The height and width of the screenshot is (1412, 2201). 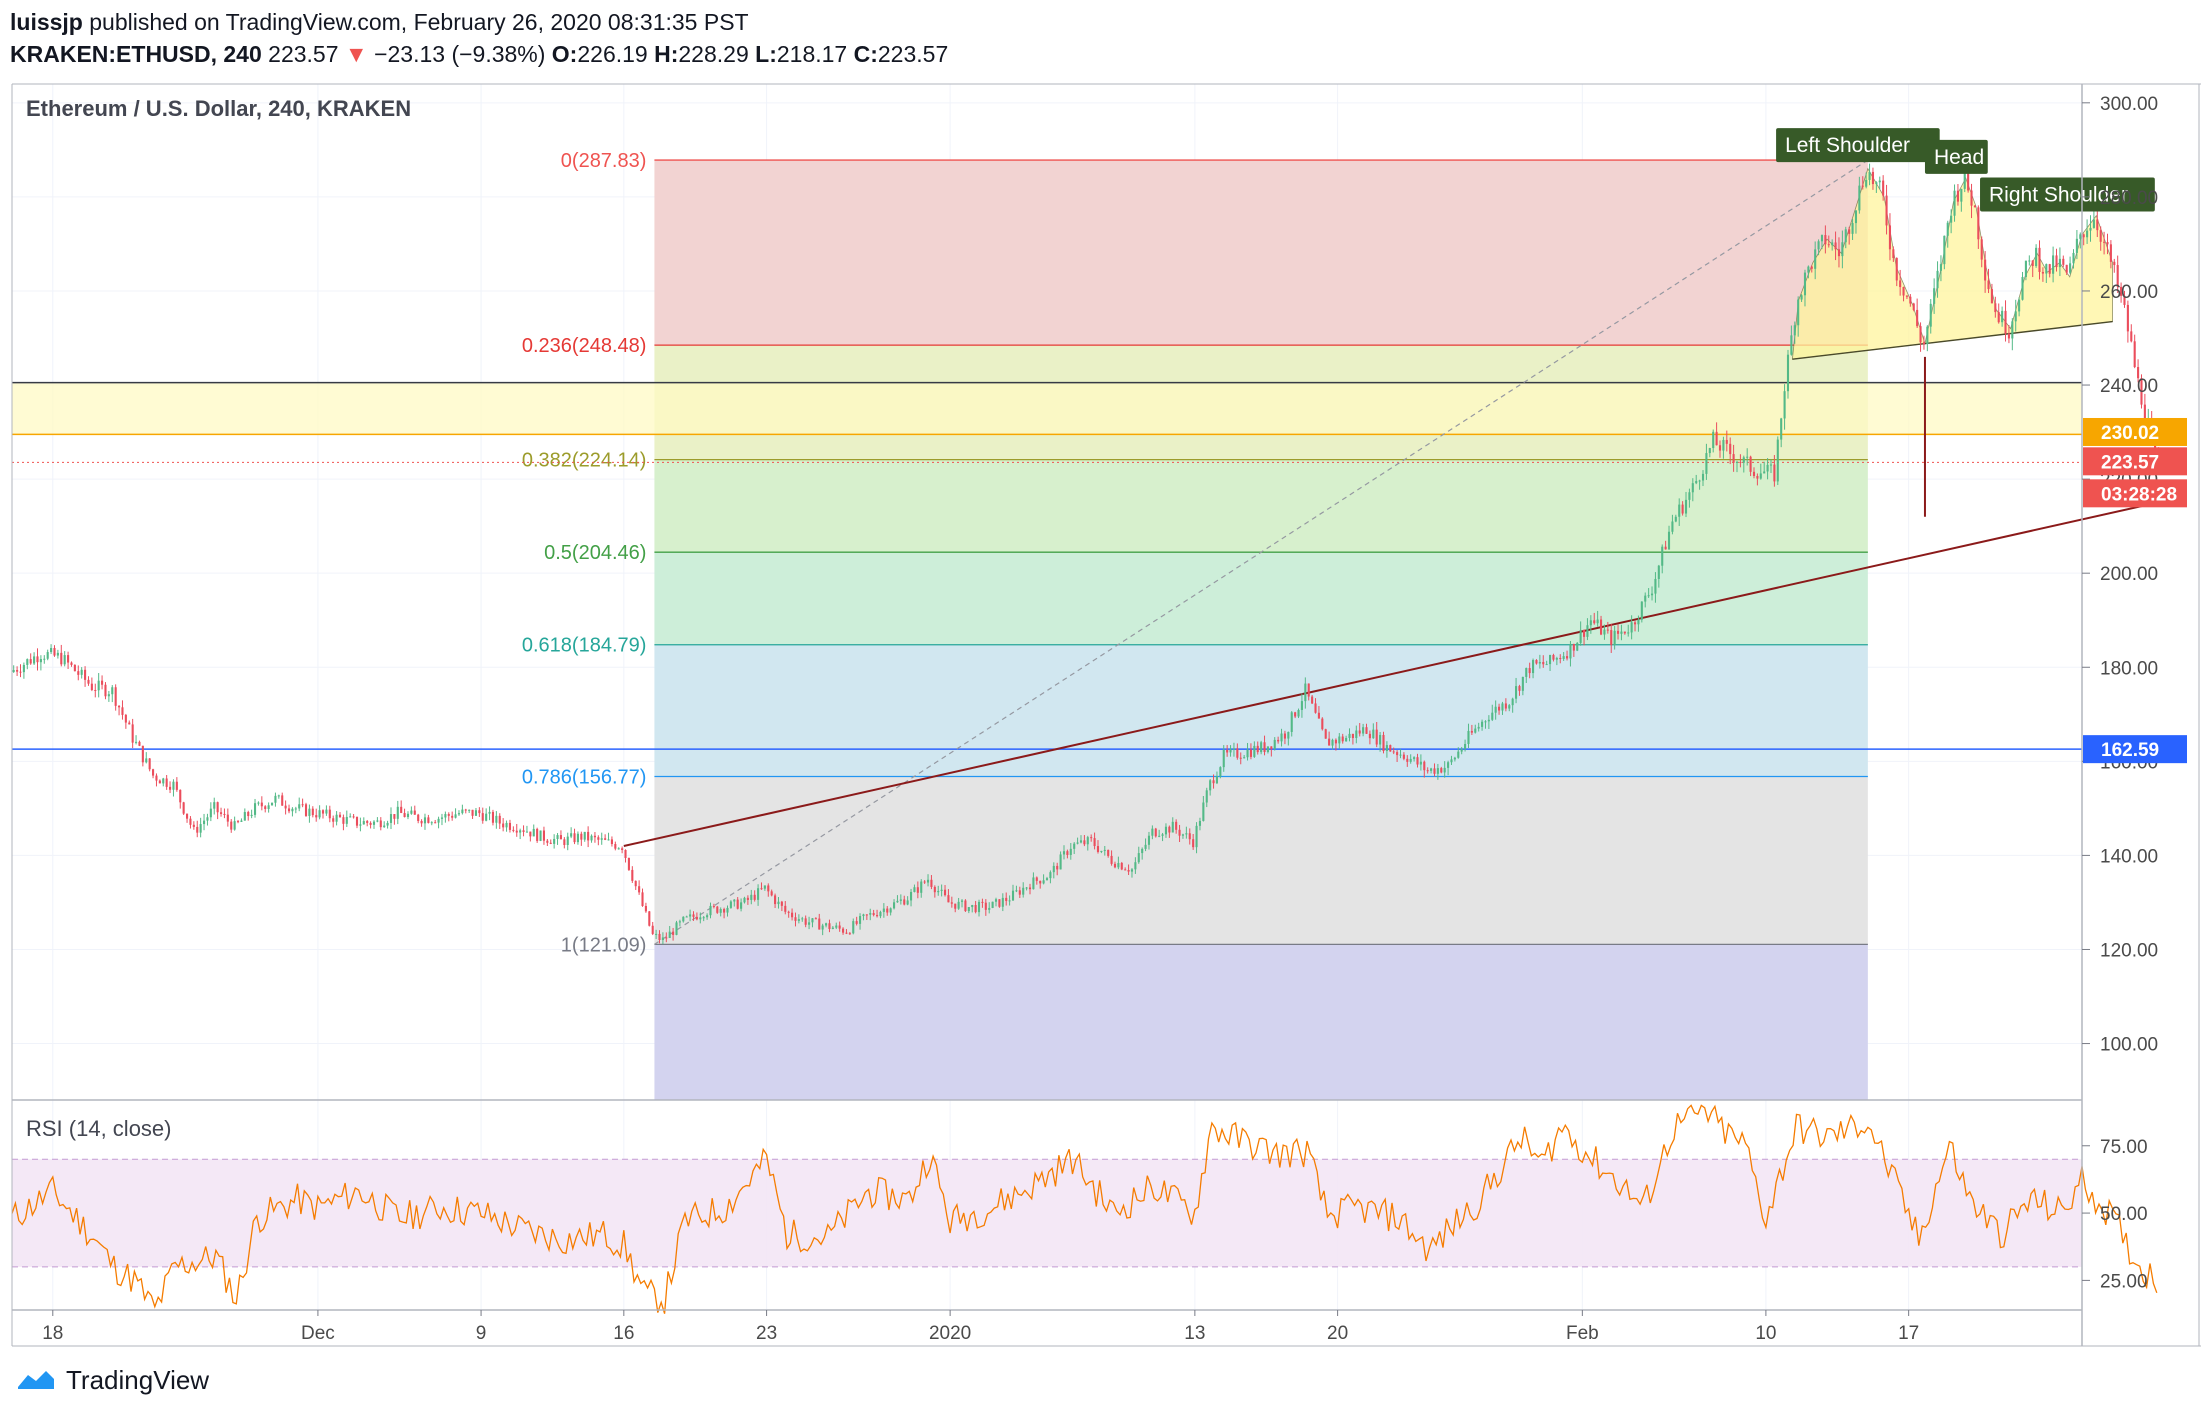 I want to click on low-label: L:, so click(x=766, y=54).